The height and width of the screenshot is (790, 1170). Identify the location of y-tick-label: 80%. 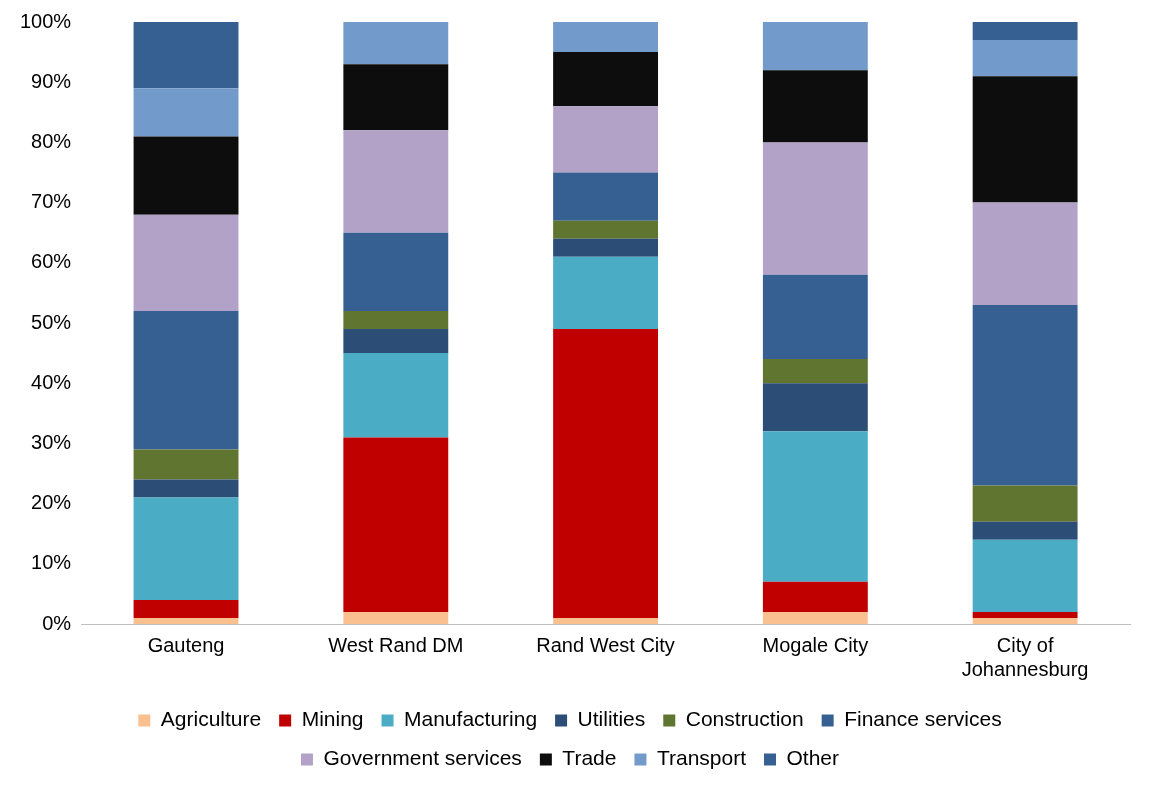
(51, 140).